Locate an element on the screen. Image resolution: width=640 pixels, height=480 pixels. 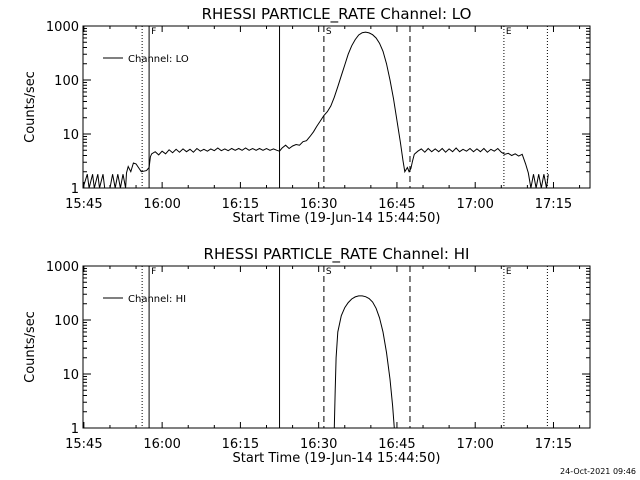
series-line is located at coordinates (364, 362).